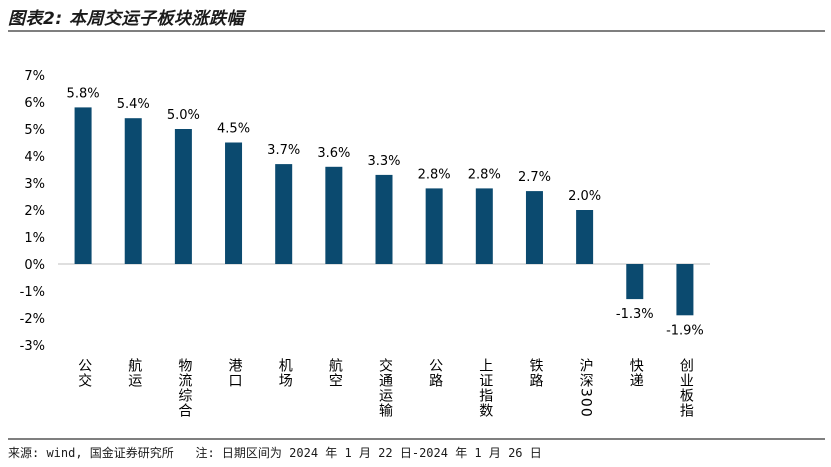  What do you see at coordinates (134, 373) in the screenshot?
I see `category-label: 航运` at bounding box center [134, 373].